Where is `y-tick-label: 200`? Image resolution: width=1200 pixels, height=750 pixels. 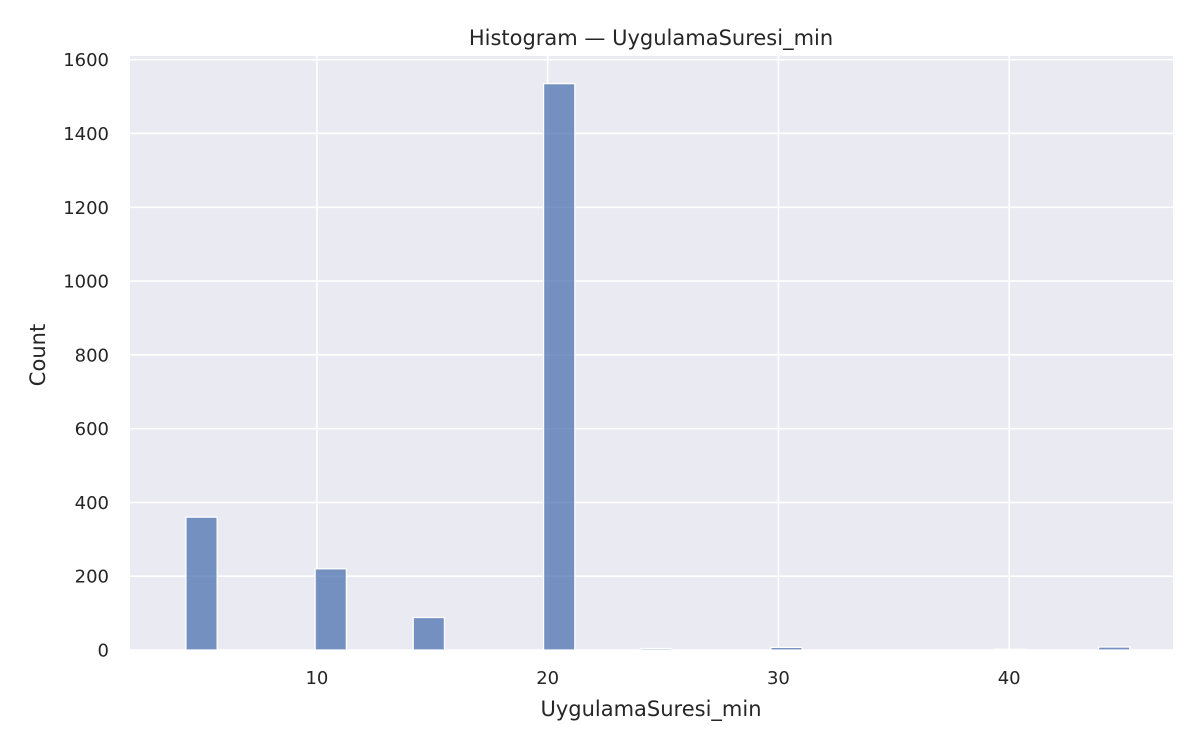 y-tick-label: 200 is located at coordinates (92, 577).